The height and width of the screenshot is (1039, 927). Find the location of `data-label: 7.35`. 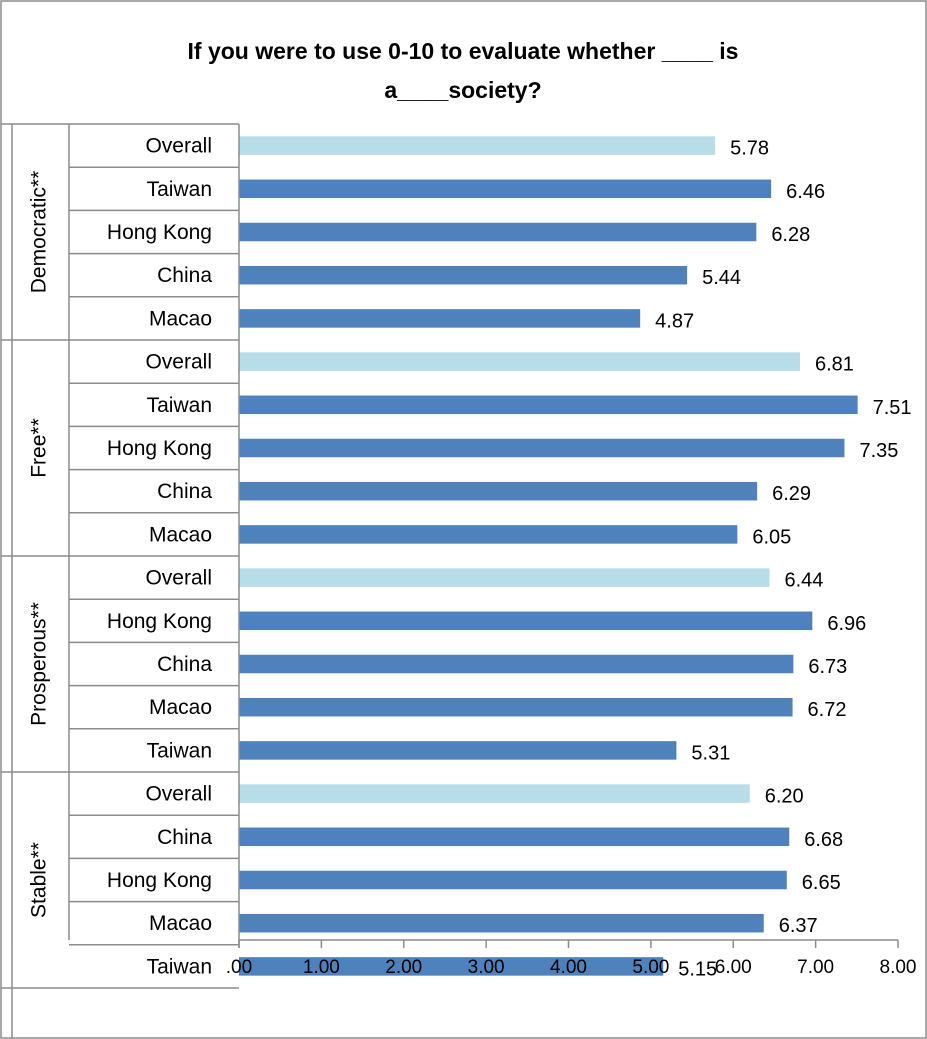

data-label: 7.35 is located at coordinates (878, 451).